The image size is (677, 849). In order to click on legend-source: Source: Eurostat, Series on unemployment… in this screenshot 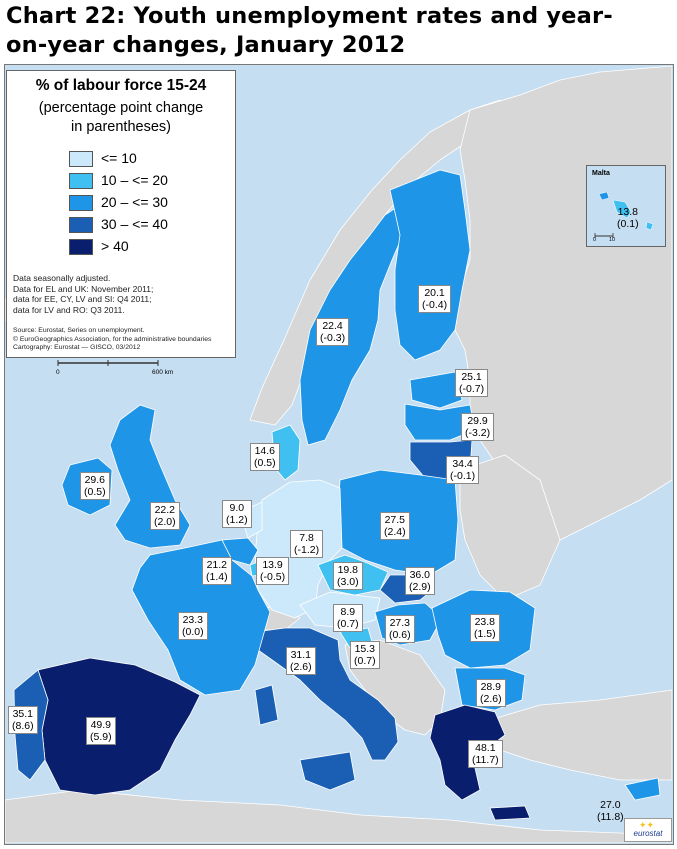, I will do `click(112, 340)`.